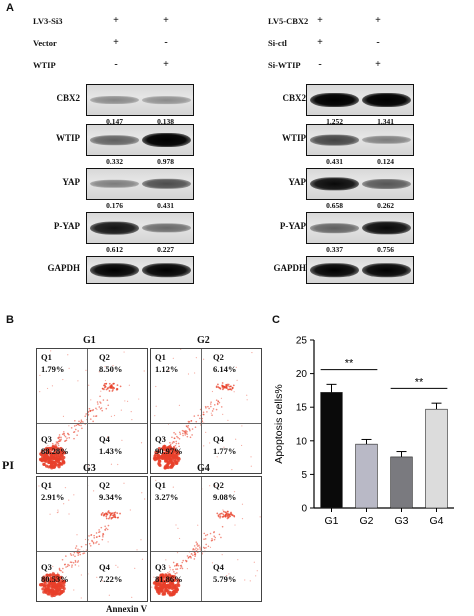  Describe the element at coordinates (335, 161) in the screenshot. I see `right-blot-quant-value: 0.431` at that location.